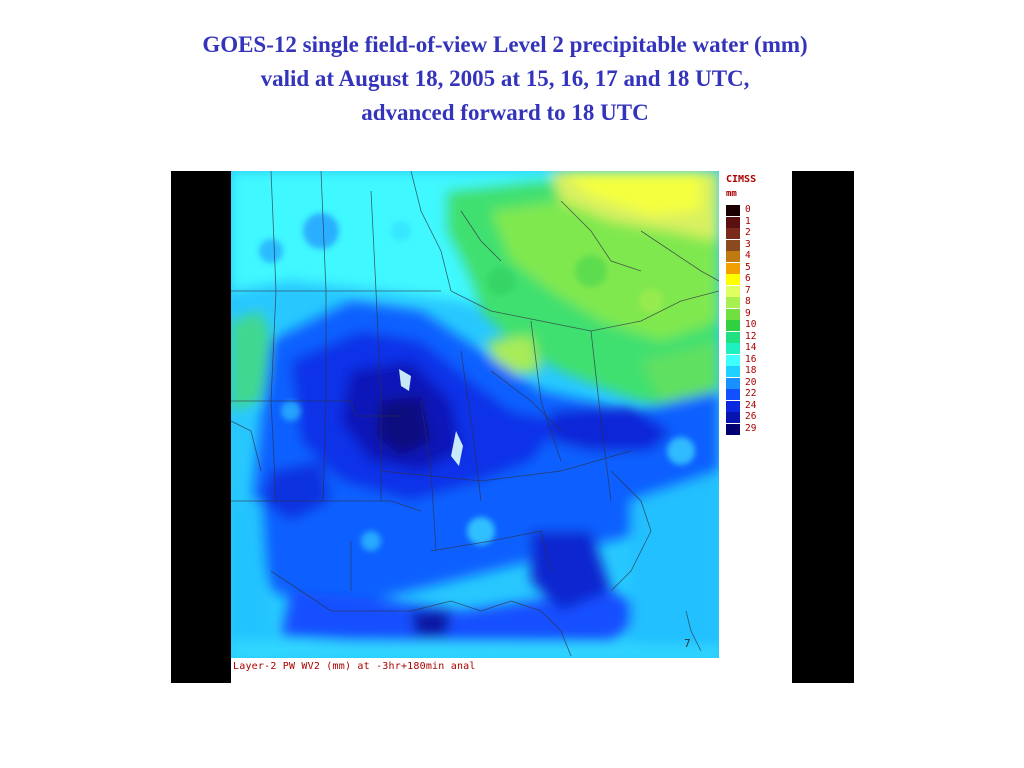 Image resolution: width=1024 pixels, height=768 pixels. Describe the element at coordinates (751, 324) in the screenshot. I see `legend-label: 10` at that location.